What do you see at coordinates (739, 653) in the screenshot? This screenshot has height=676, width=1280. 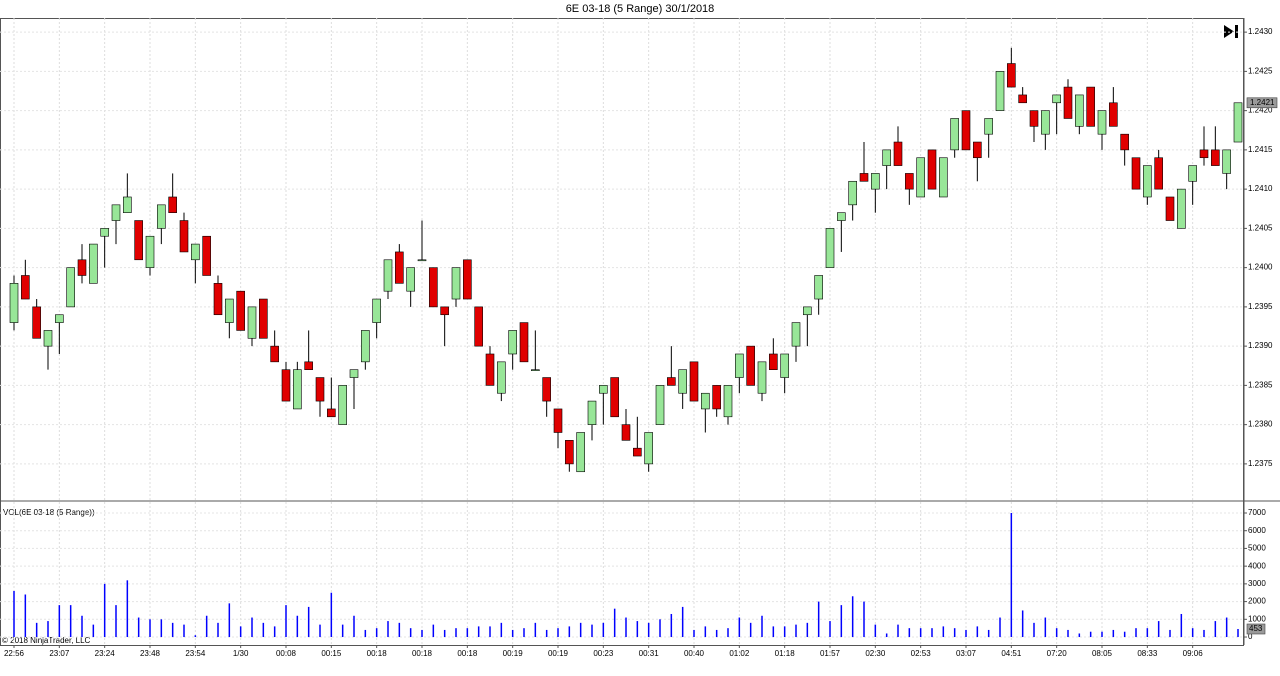 I see `x-tick-label: 01:02` at bounding box center [739, 653].